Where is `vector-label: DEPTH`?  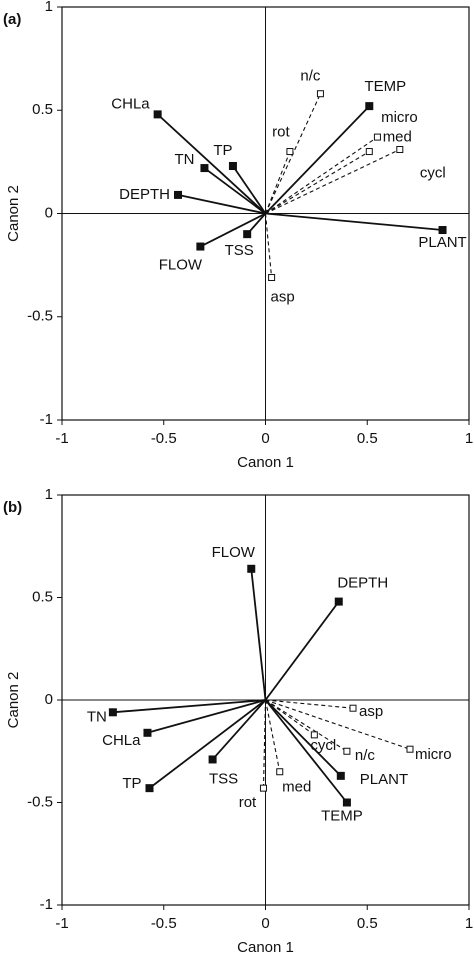 vector-label: DEPTH is located at coordinates (362, 583).